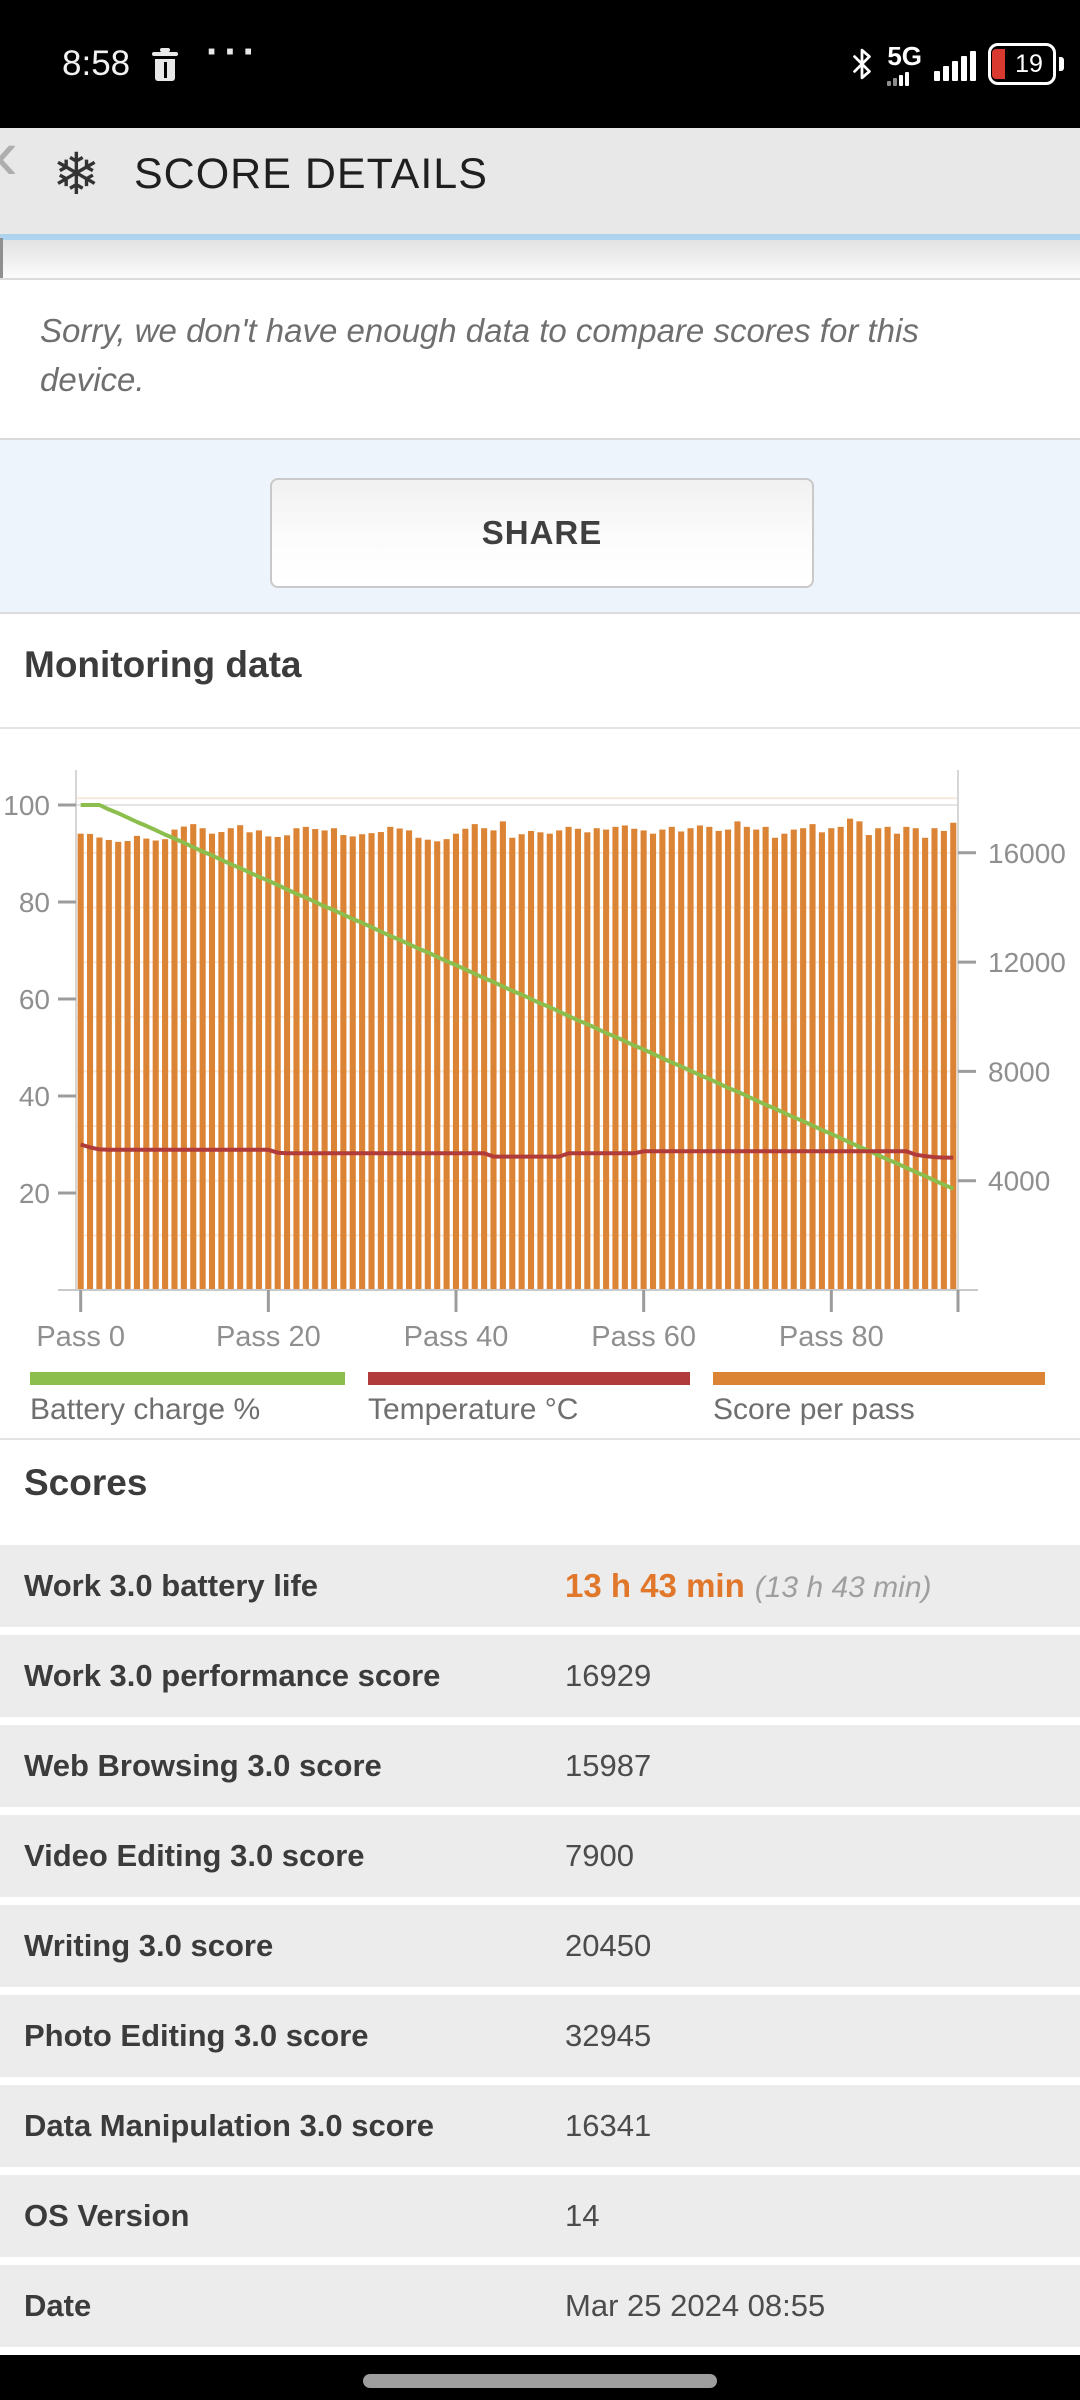 The image size is (1080, 2400). I want to click on header-accent-line, so click(540, 237).